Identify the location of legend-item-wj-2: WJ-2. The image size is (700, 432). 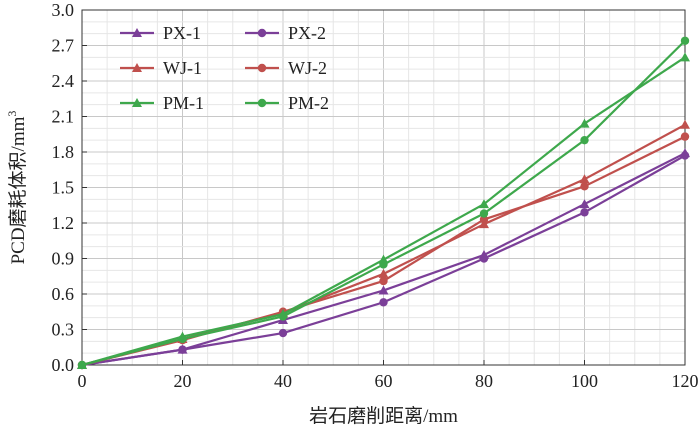
(286, 68).